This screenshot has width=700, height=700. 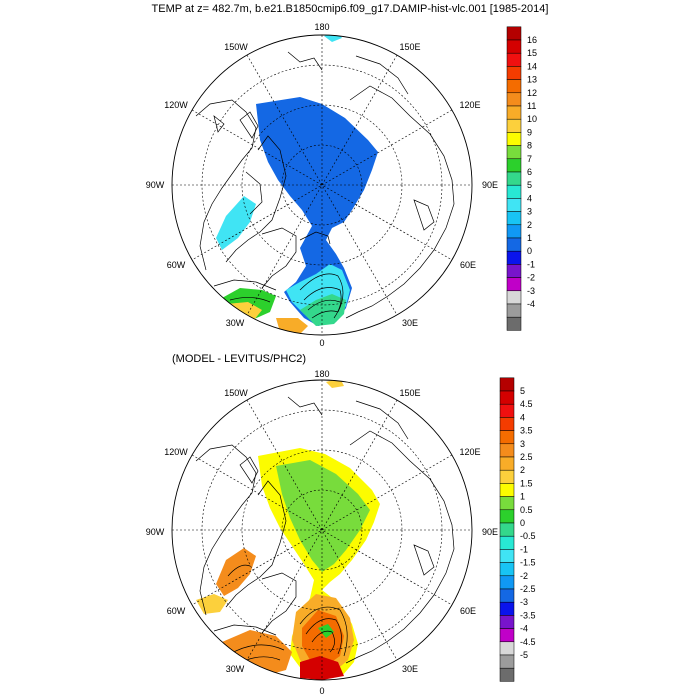 What do you see at coordinates (526, 431) in the screenshot?
I see `bottom-colorbar-label: 3.5` at bounding box center [526, 431].